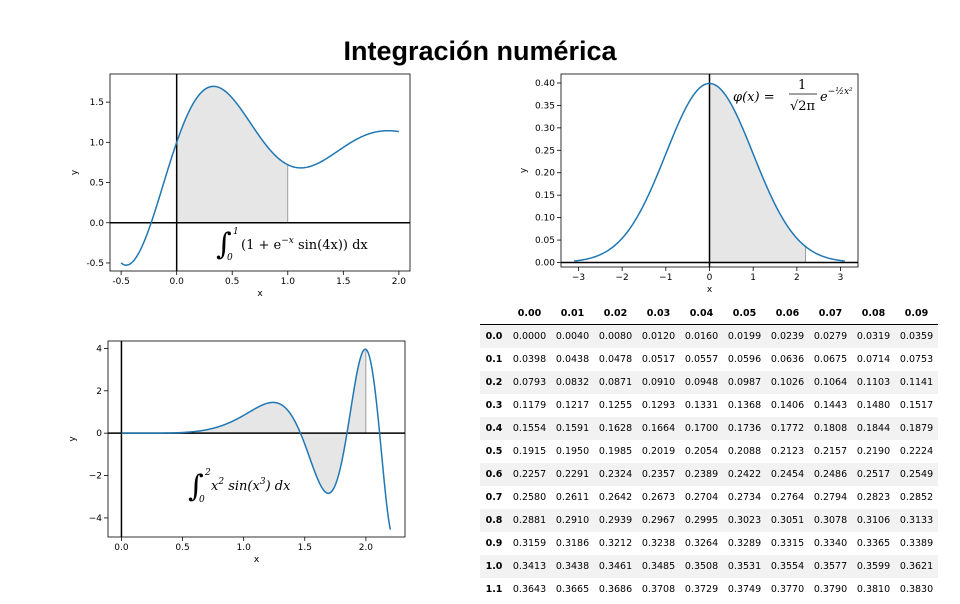  What do you see at coordinates (572, 589) in the screenshot?
I see `table-cell: 0.3665` at bounding box center [572, 589].